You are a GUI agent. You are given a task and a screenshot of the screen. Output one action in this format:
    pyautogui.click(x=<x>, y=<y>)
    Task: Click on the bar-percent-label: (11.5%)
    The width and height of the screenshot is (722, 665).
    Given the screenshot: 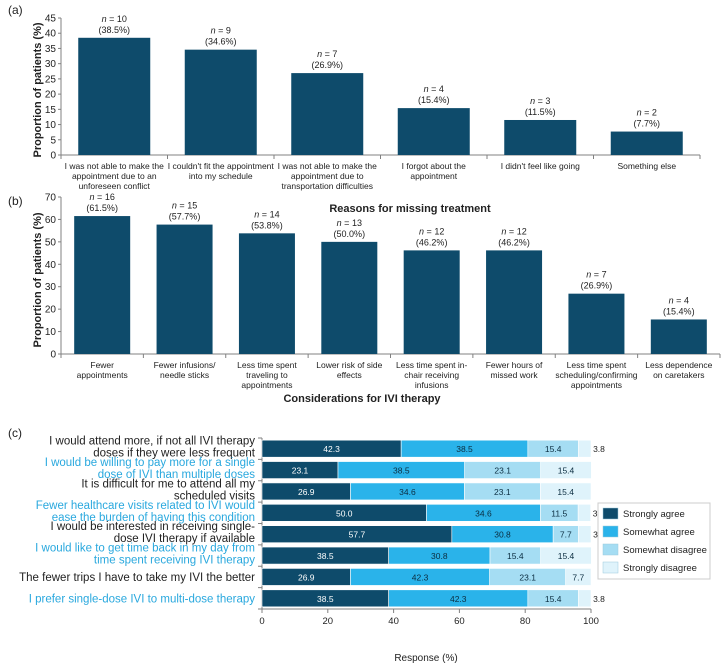 What is the action you would take?
    pyautogui.click(x=540, y=112)
    